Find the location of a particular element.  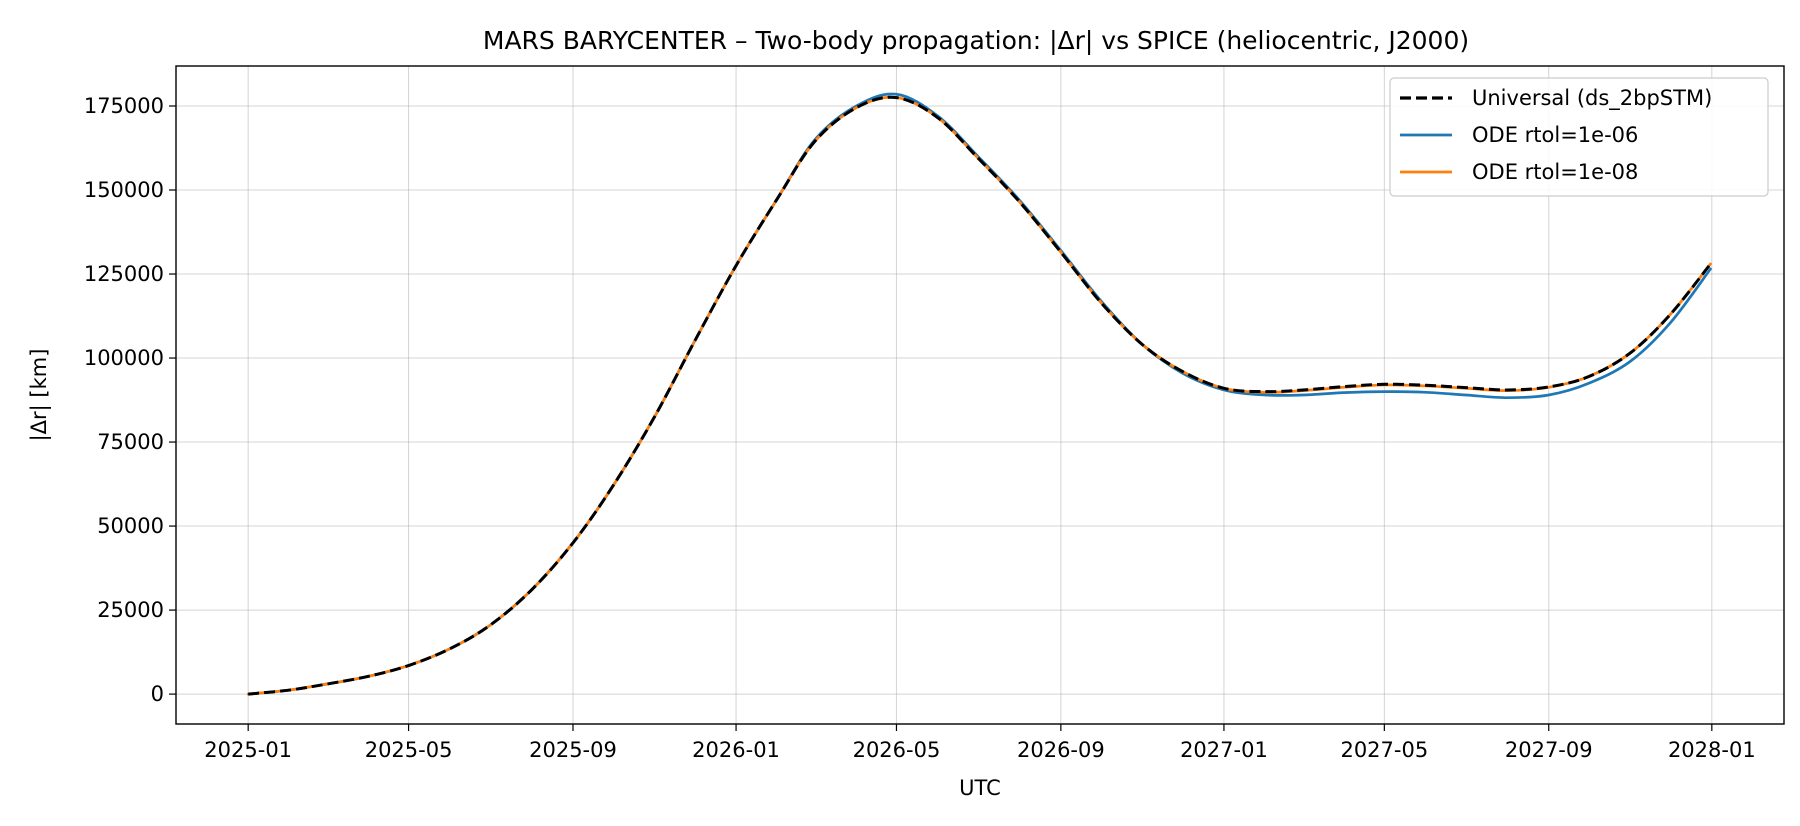

y-tick-label: 25000 is located at coordinates (130, 610).